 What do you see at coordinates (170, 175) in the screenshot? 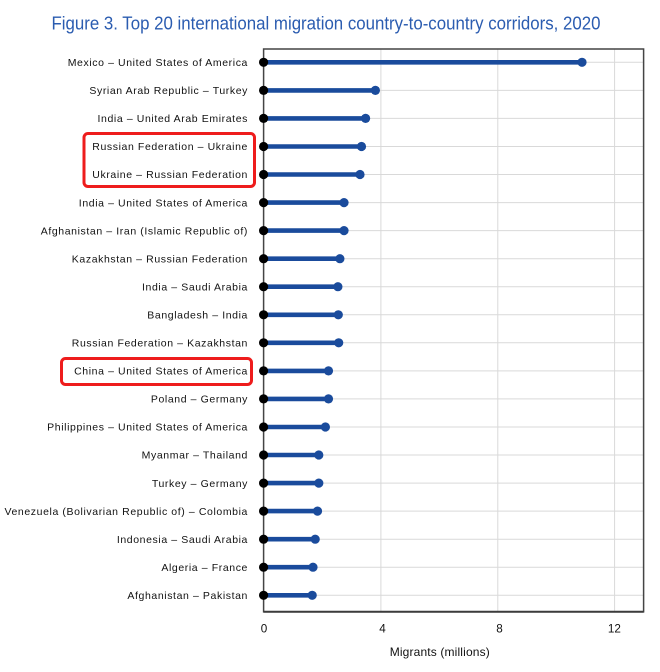
I see `svg-text: Ukraine – Russian Federation` at bounding box center [170, 175].